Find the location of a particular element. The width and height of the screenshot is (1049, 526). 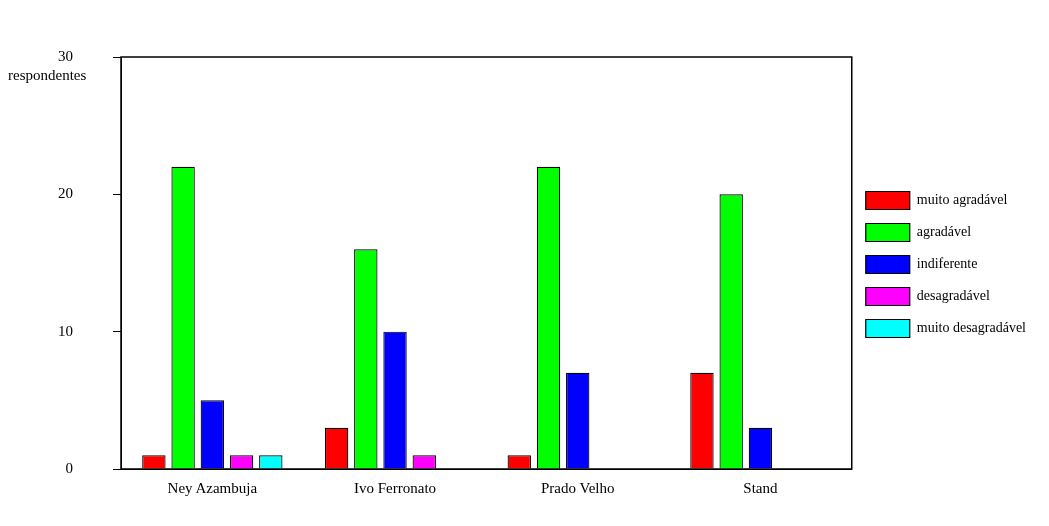

x-tick-label: Ney Azambuja is located at coordinates (212, 487).